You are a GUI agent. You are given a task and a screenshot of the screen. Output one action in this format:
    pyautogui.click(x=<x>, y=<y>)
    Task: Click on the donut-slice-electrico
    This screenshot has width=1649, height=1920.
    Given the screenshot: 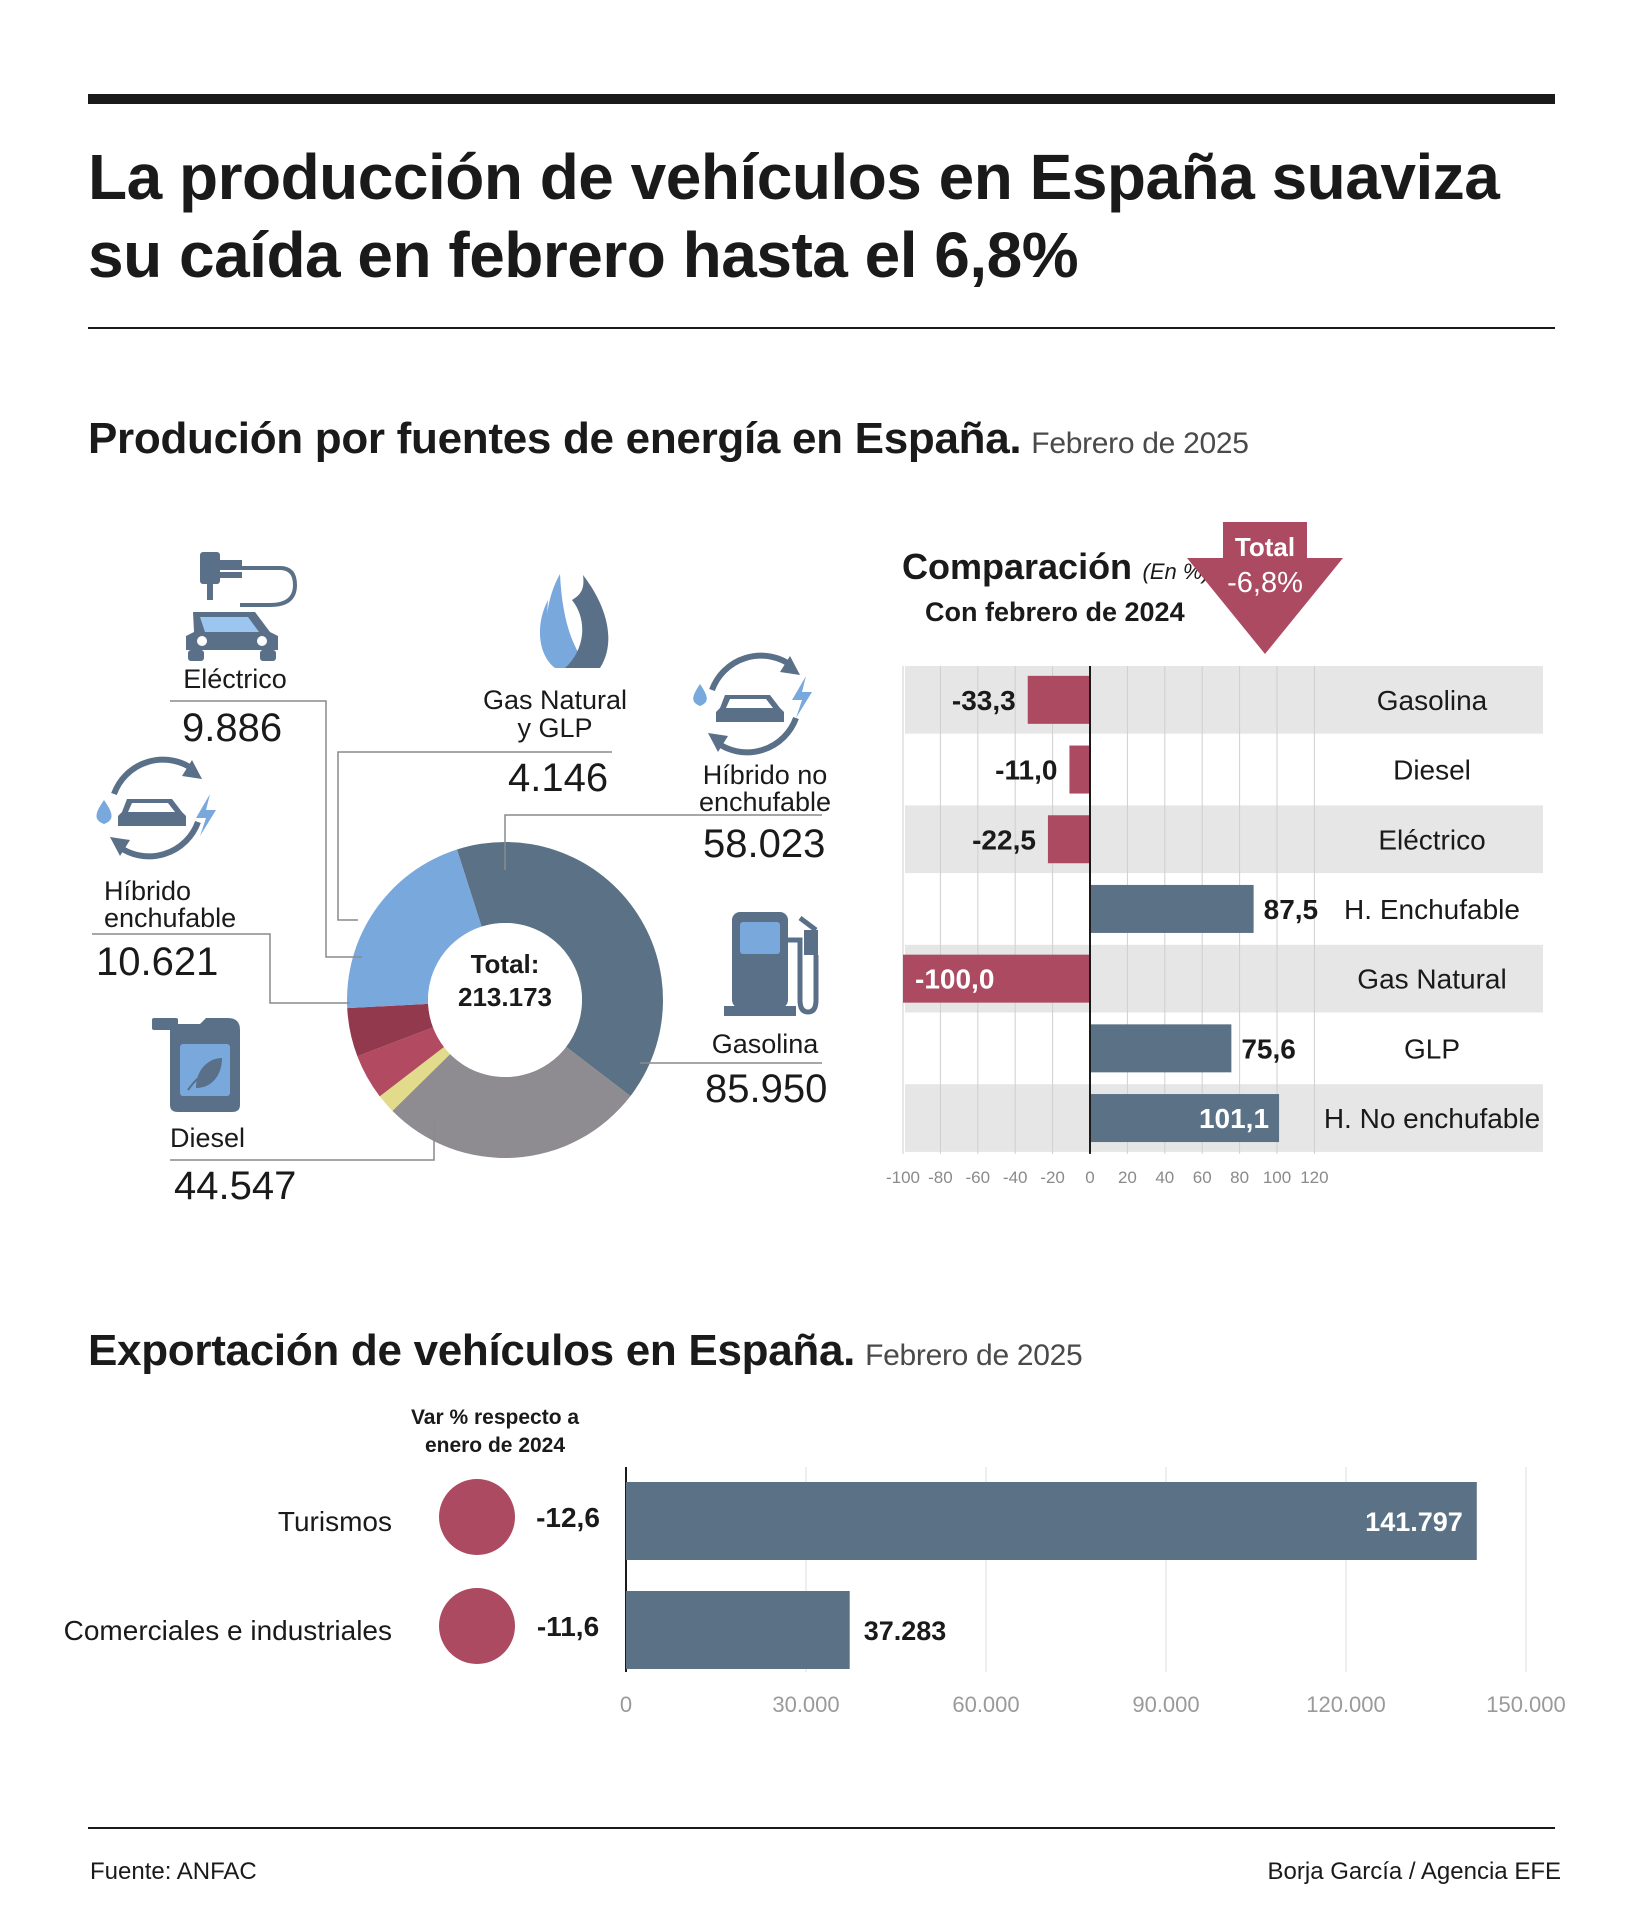 What is the action you would take?
    pyautogui.click(x=400, y=1062)
    